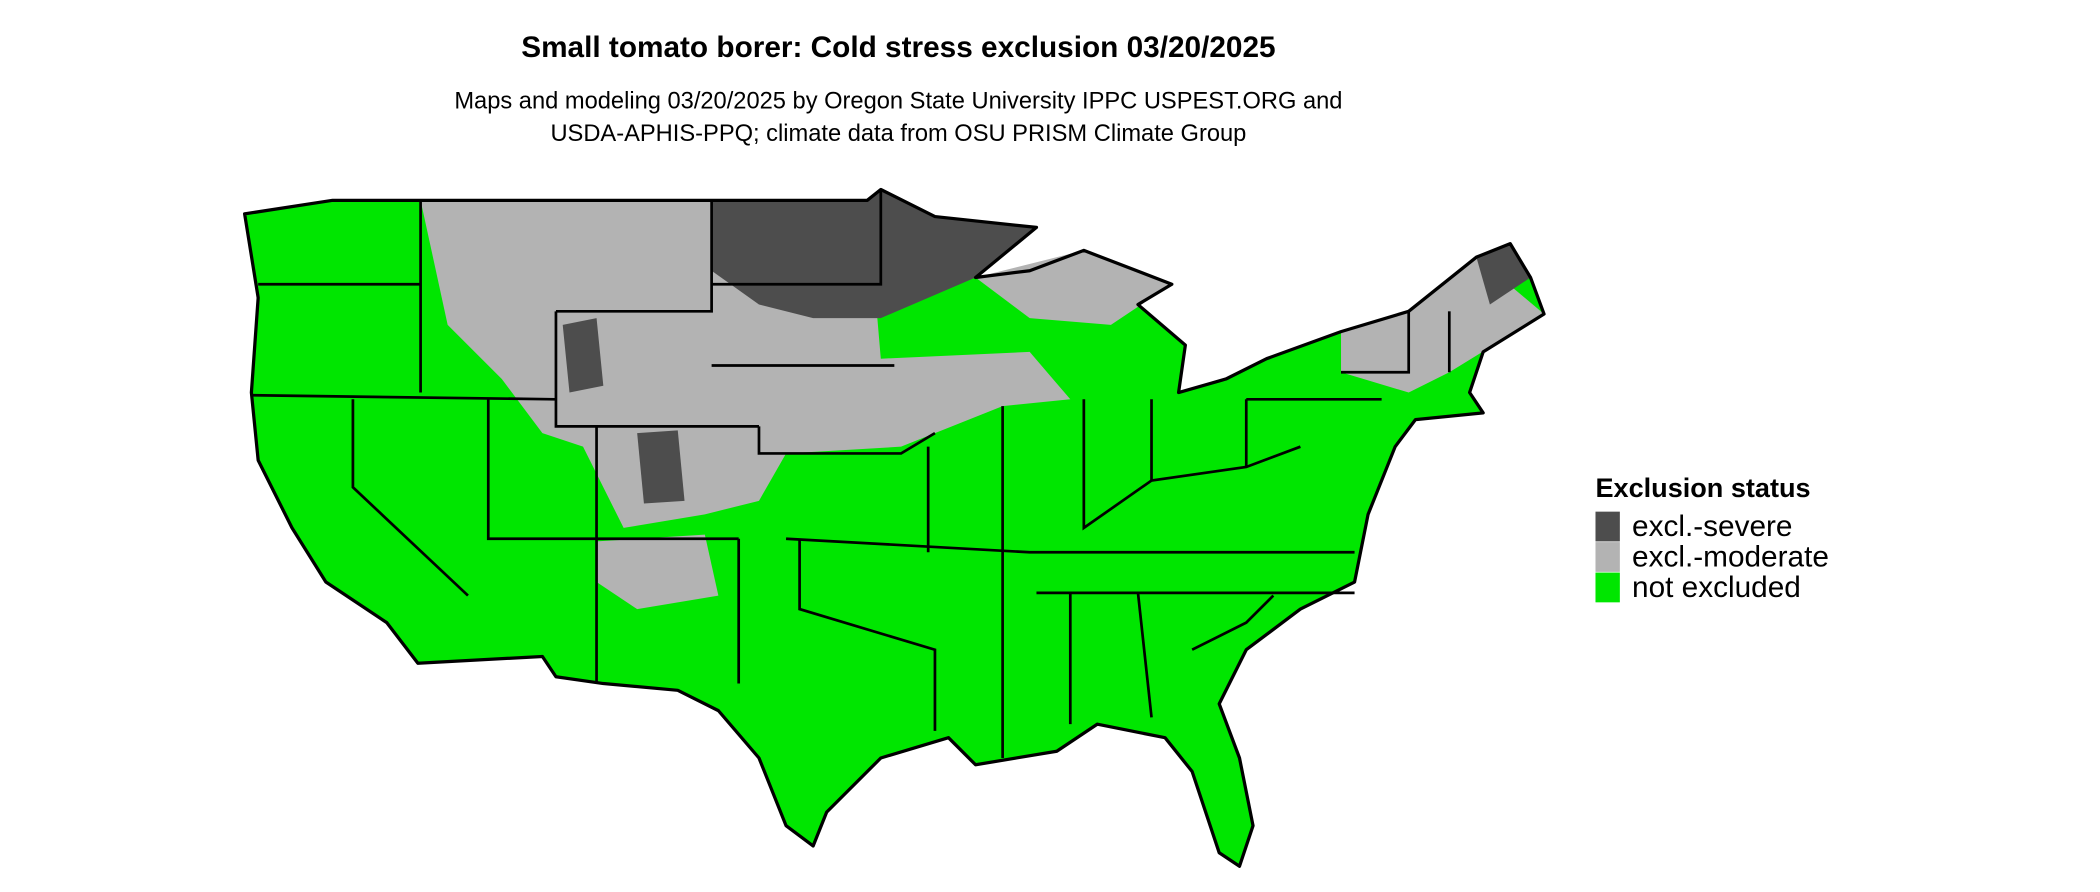 Image resolution: width=2100 pixels, height=892 pixels. Describe the element at coordinates (1712, 526) in the screenshot. I see `legend-label: excl.-severe` at that location.